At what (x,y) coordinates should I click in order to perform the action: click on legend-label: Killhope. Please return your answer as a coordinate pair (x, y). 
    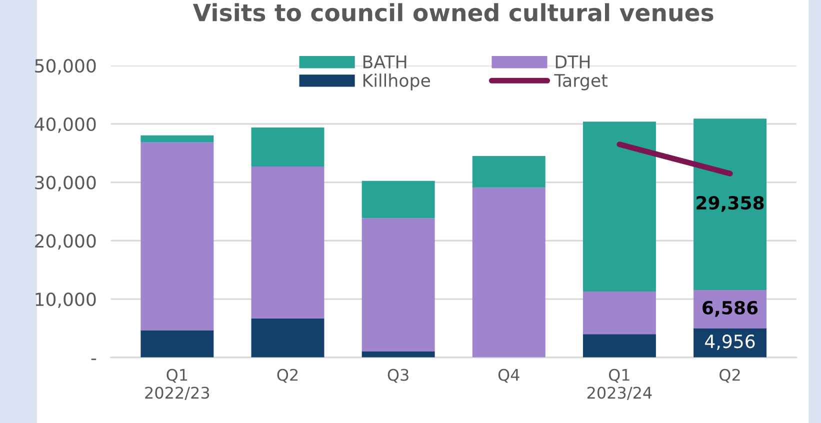
    Looking at the image, I should click on (396, 82).